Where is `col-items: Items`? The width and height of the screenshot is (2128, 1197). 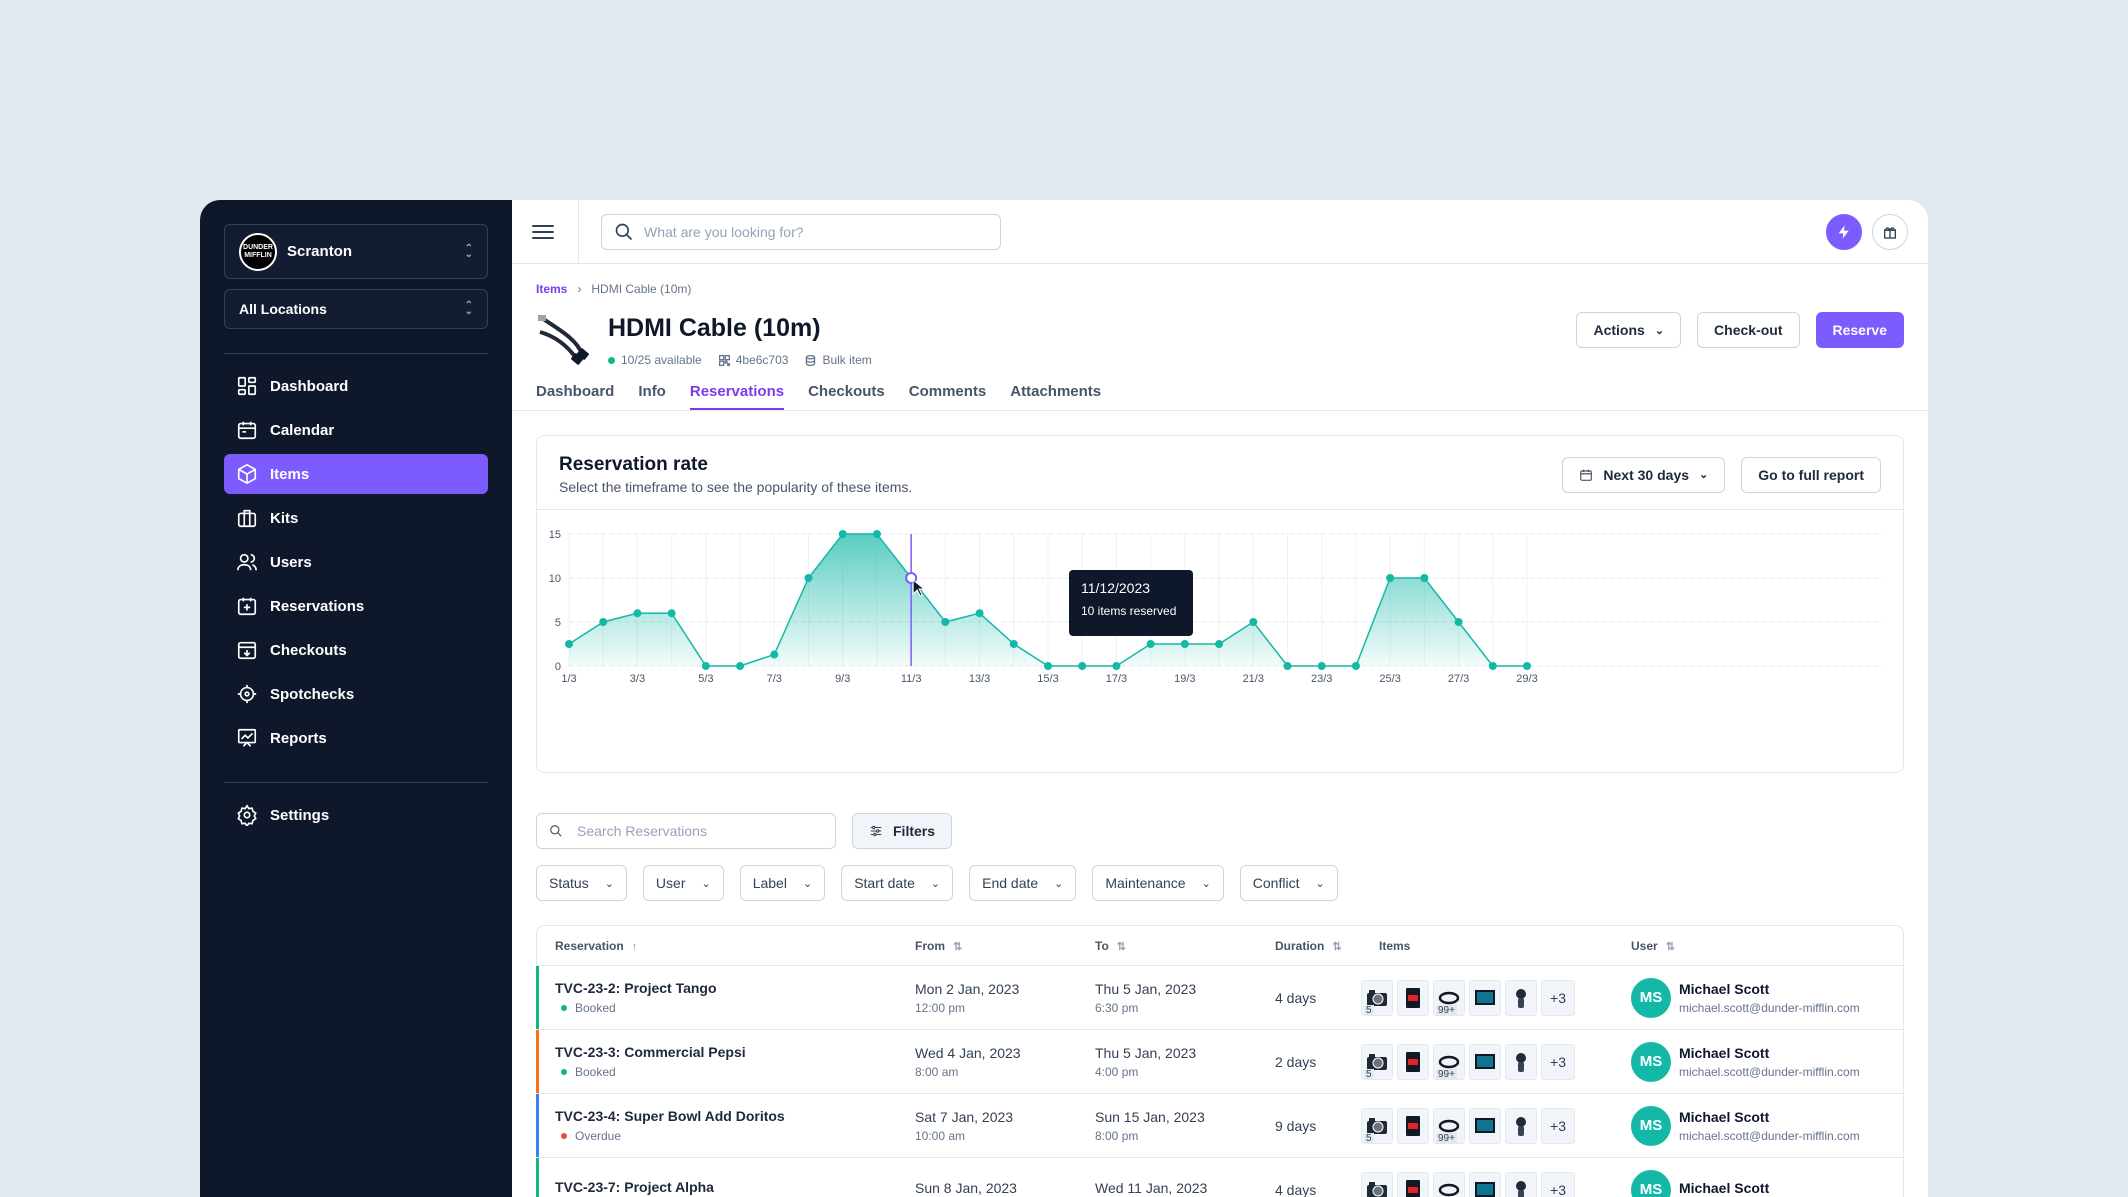 col-items: Items is located at coordinates (1395, 945).